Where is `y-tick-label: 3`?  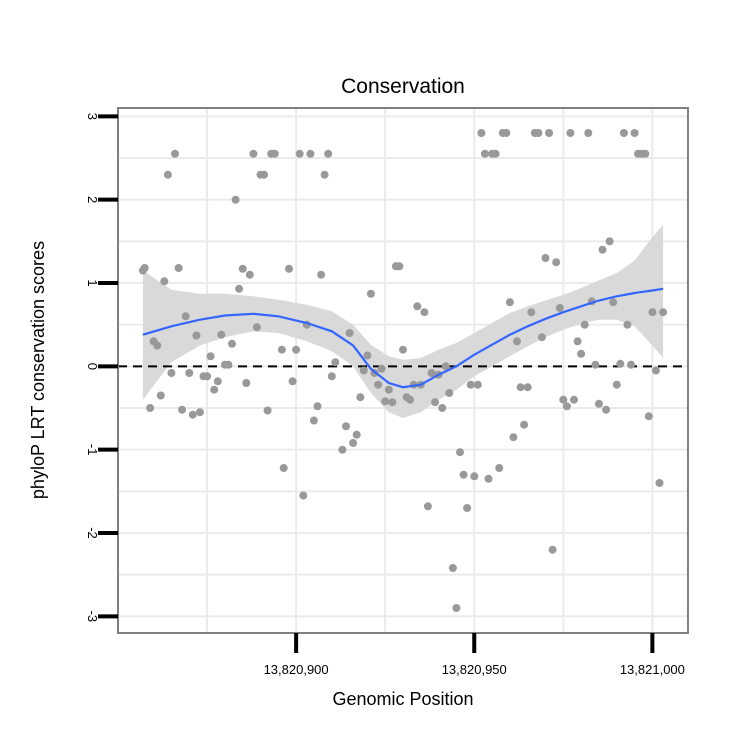
y-tick-label: 3 is located at coordinates (92, 116).